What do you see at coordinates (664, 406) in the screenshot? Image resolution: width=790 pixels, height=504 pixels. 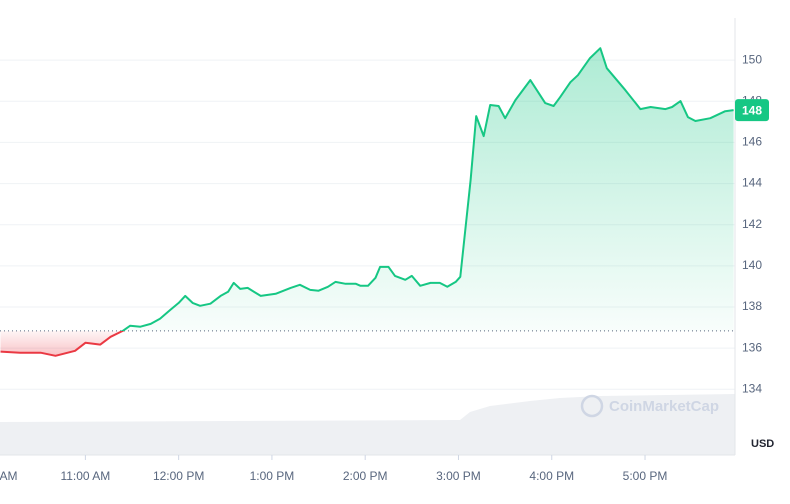 I see `watermark-text: CoinMarketCap` at bounding box center [664, 406].